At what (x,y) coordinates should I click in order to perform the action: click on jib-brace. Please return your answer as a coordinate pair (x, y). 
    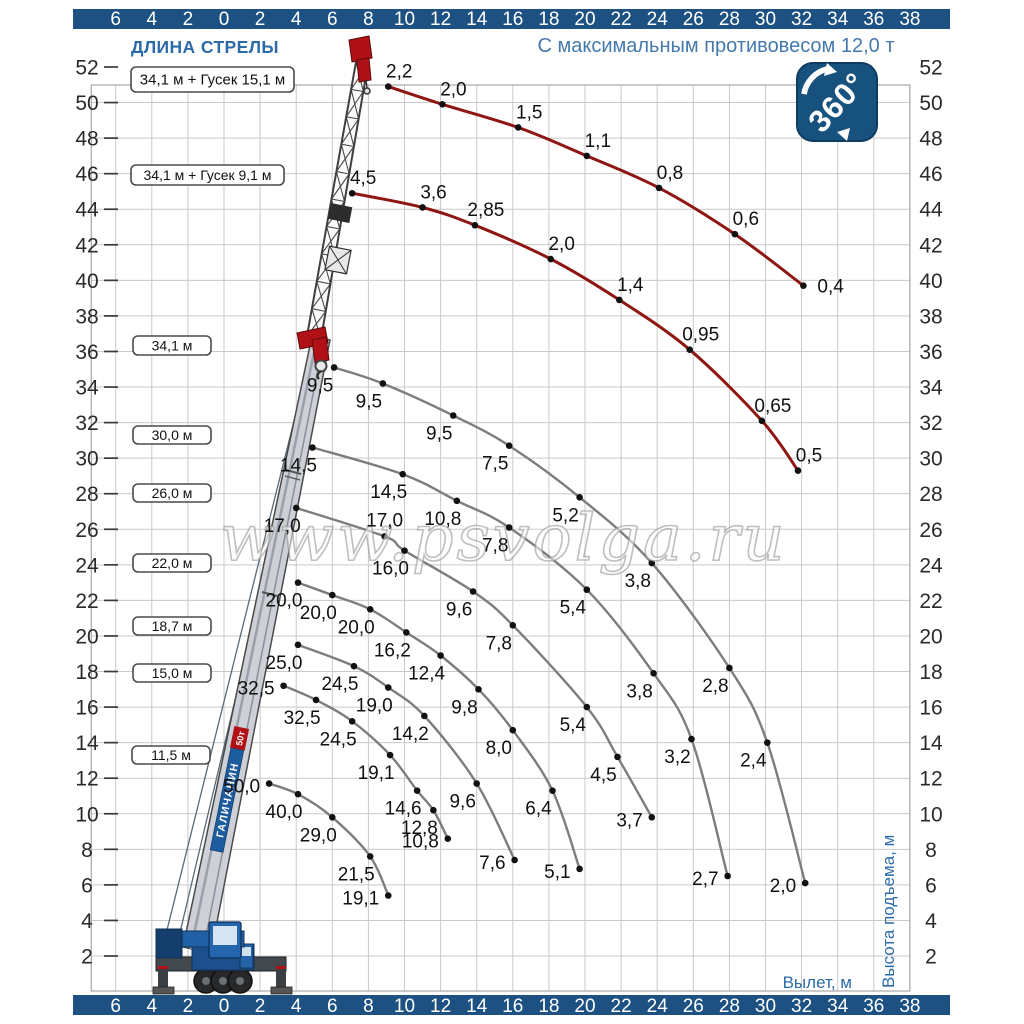
    Looking at the image, I should click on (321, 296).